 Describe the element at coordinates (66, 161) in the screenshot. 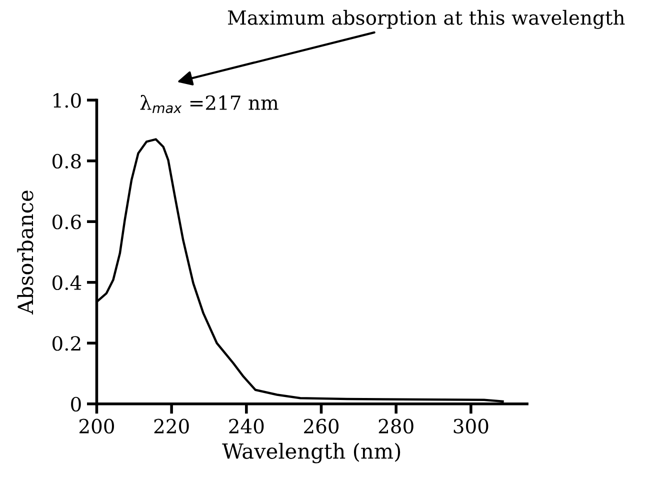

I see `y-tick-label: 0.8` at that location.